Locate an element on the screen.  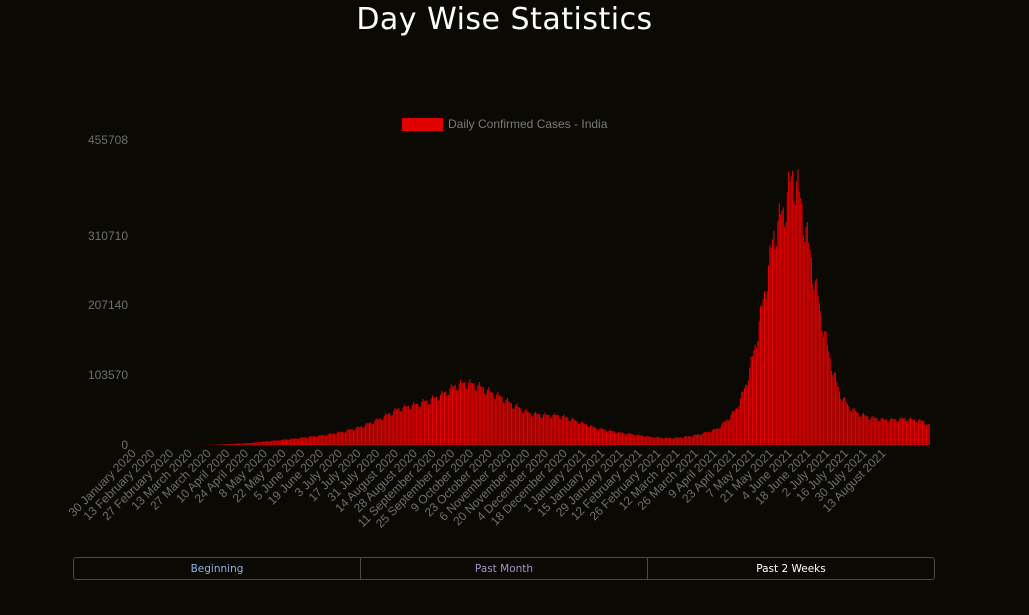
past-month-button: Past Month is located at coordinates (504, 568).